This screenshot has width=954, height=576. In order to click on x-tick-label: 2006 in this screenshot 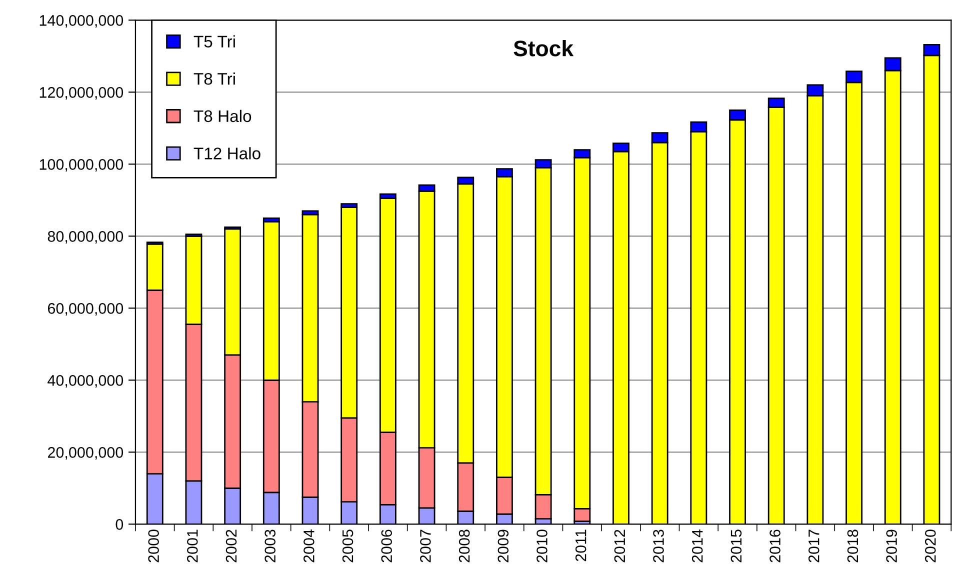, I will do `click(386, 546)`.